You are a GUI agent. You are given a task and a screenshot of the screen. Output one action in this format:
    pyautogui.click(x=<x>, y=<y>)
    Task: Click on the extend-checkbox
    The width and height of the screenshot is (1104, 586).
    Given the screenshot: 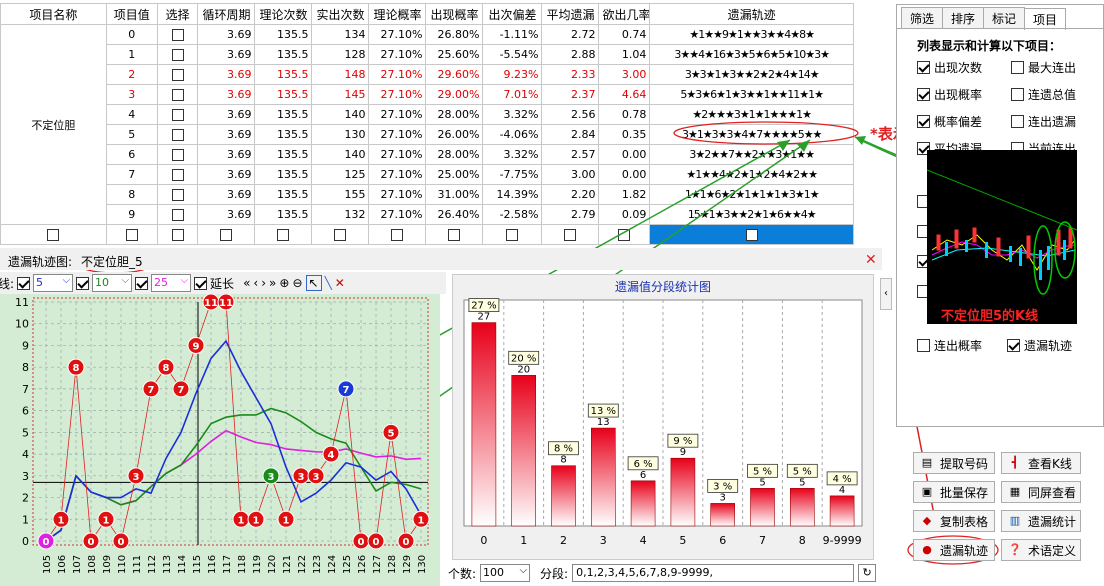 What is the action you would take?
    pyautogui.click(x=201, y=283)
    